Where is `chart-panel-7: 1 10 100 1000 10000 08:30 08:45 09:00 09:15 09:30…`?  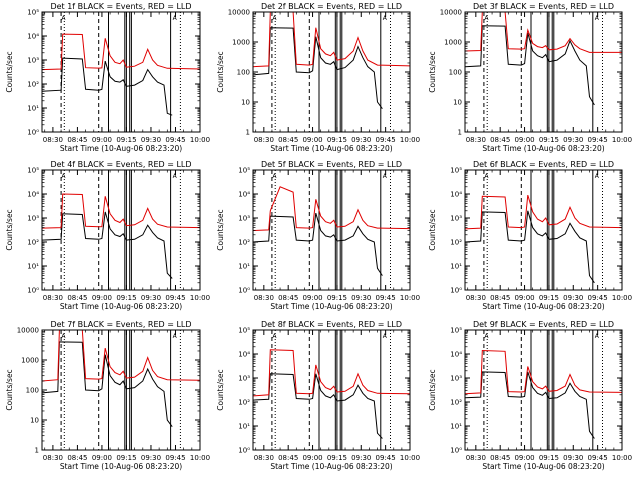
chart-panel-7: 1 10 100 1000 10000 08:30 08:45 09:00 09:15 09:30… is located at coordinates (107, 395).